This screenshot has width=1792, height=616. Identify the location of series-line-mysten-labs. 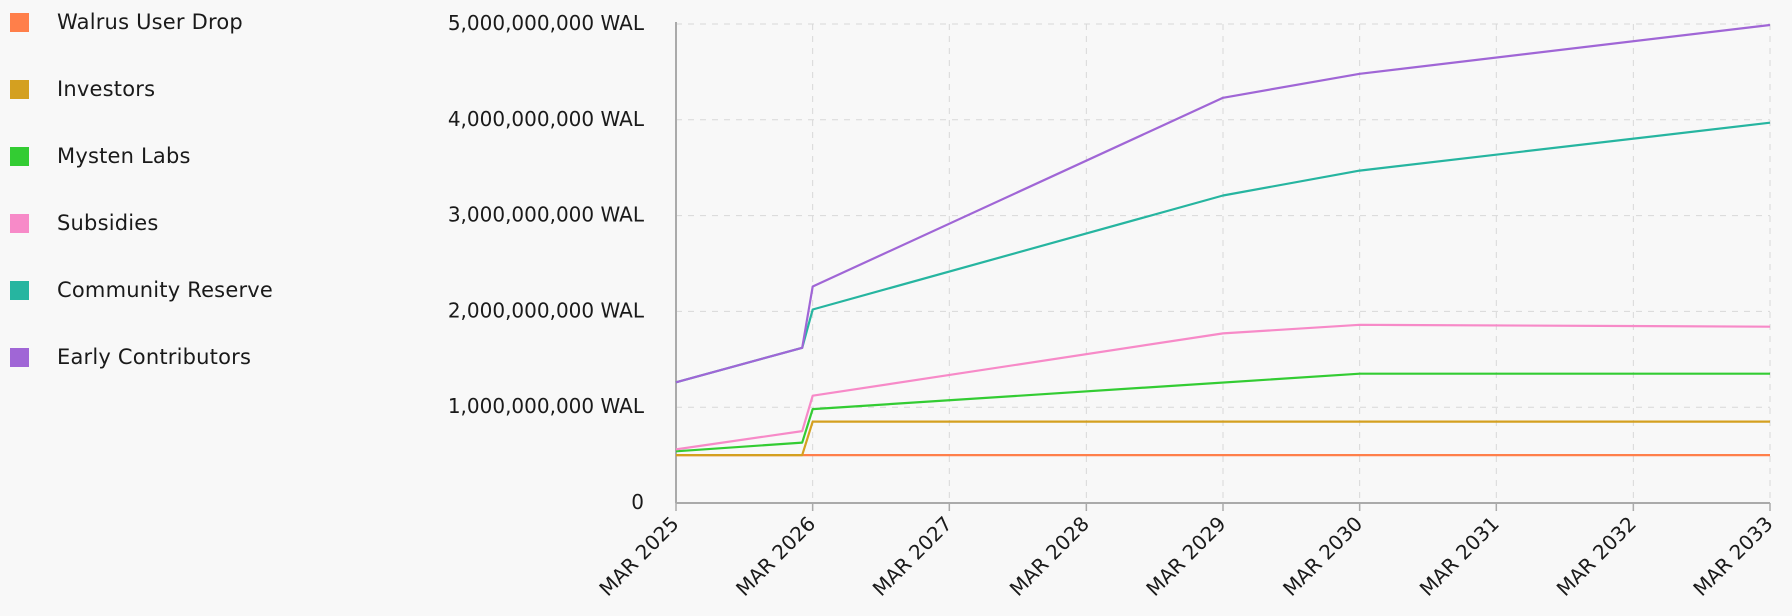
(1222, 412).